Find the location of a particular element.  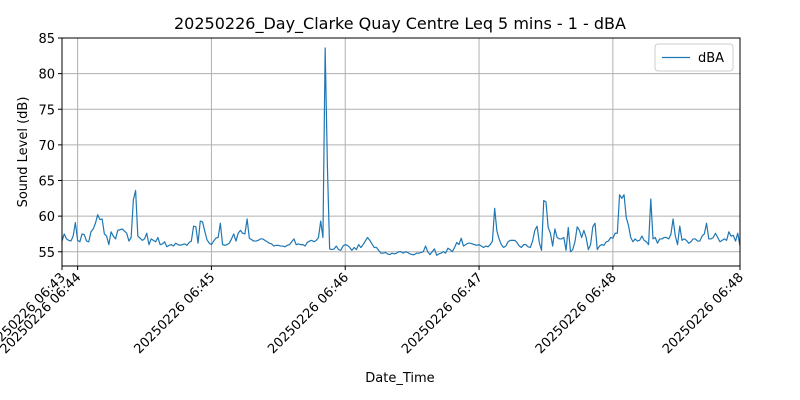

x-axis-label: Date_Time is located at coordinates (399, 378).